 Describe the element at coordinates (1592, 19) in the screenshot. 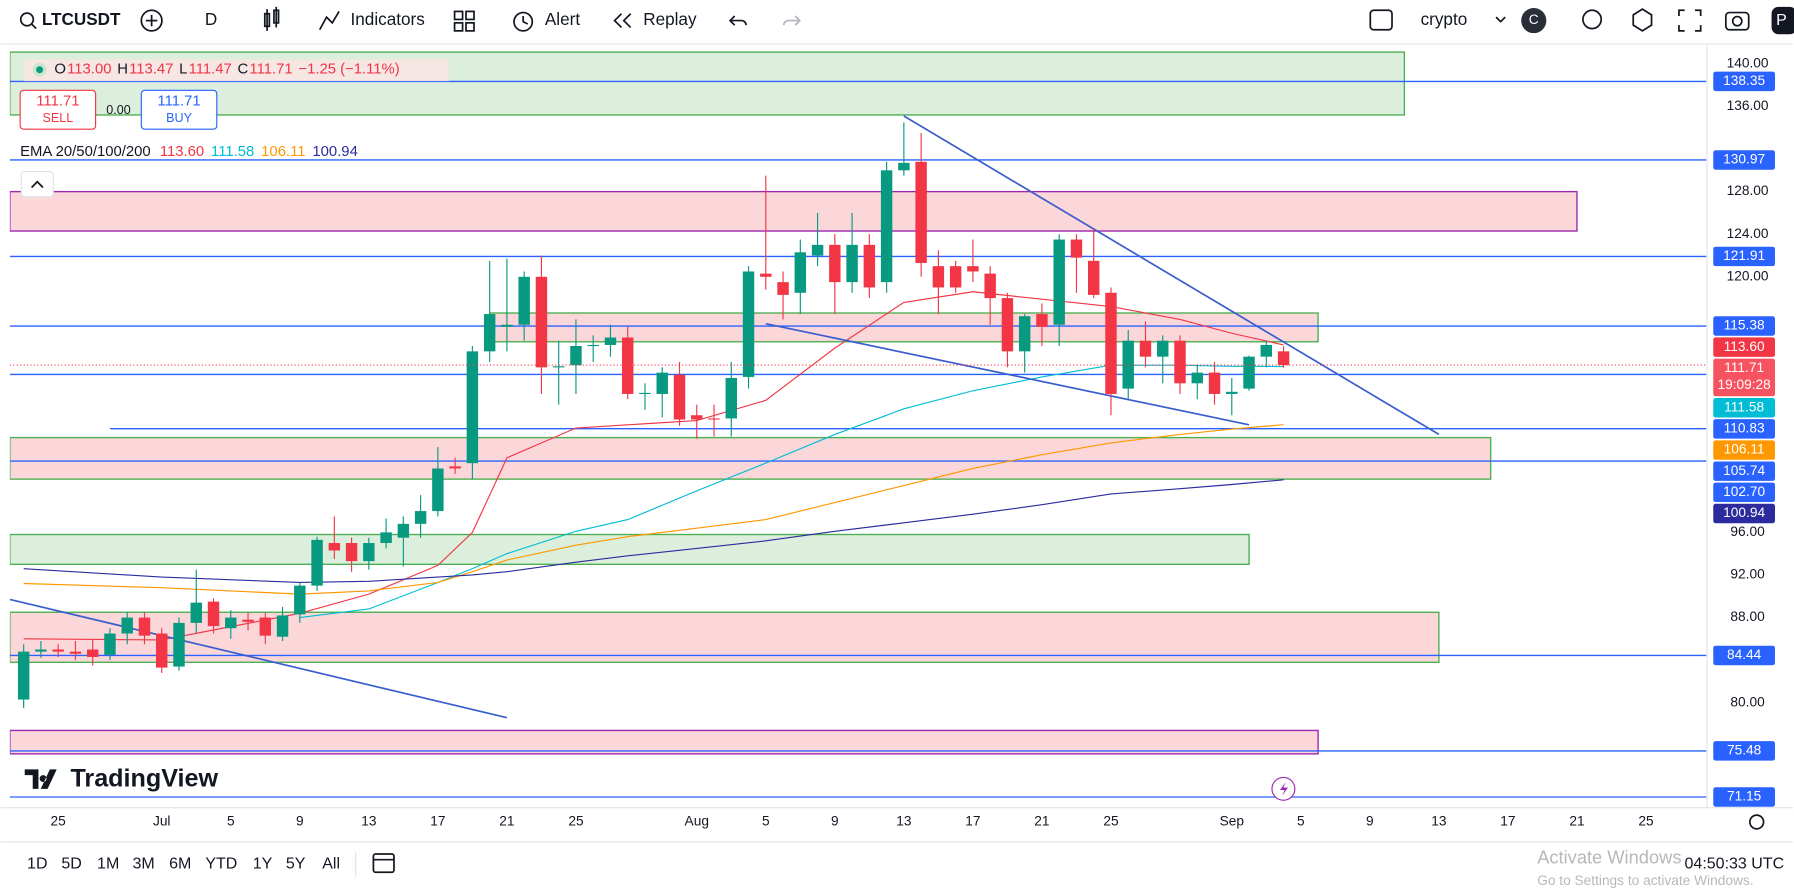

I see `quick-search` at that location.